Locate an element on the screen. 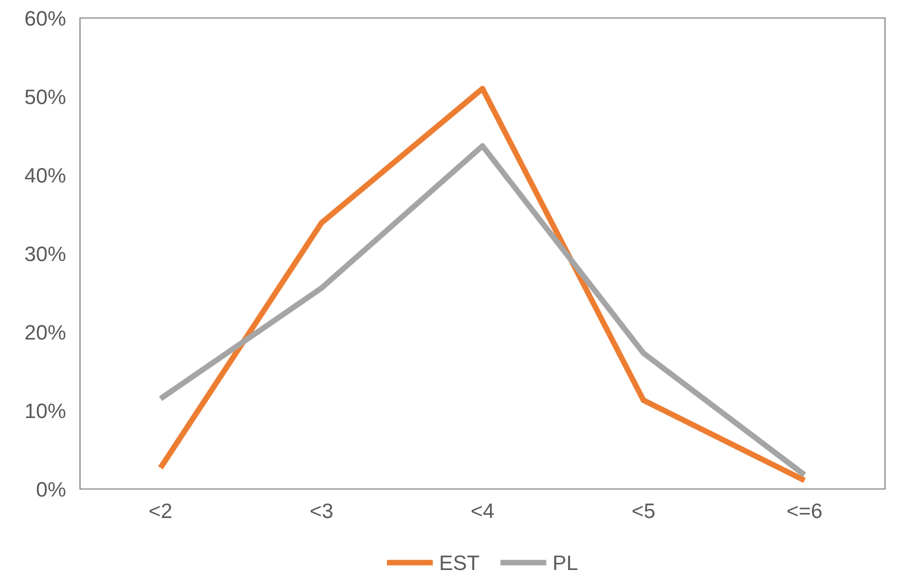 The image size is (899, 581). x-tick-label: <2 is located at coordinates (161, 510).